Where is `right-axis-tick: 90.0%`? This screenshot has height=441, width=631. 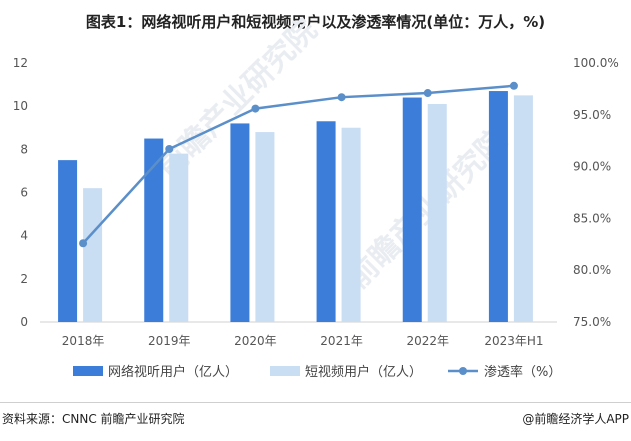
right-axis-tick: 90.0% is located at coordinates (592, 167).